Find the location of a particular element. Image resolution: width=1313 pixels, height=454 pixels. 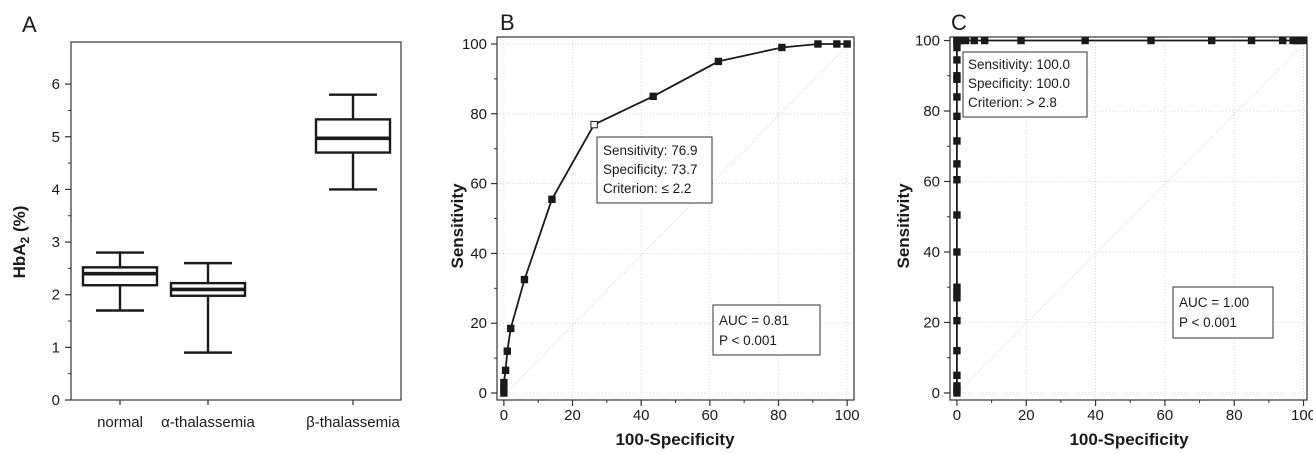

panel-c-auc-box: AUC = 1.00 P < 0.001 is located at coordinates (1223, 312).